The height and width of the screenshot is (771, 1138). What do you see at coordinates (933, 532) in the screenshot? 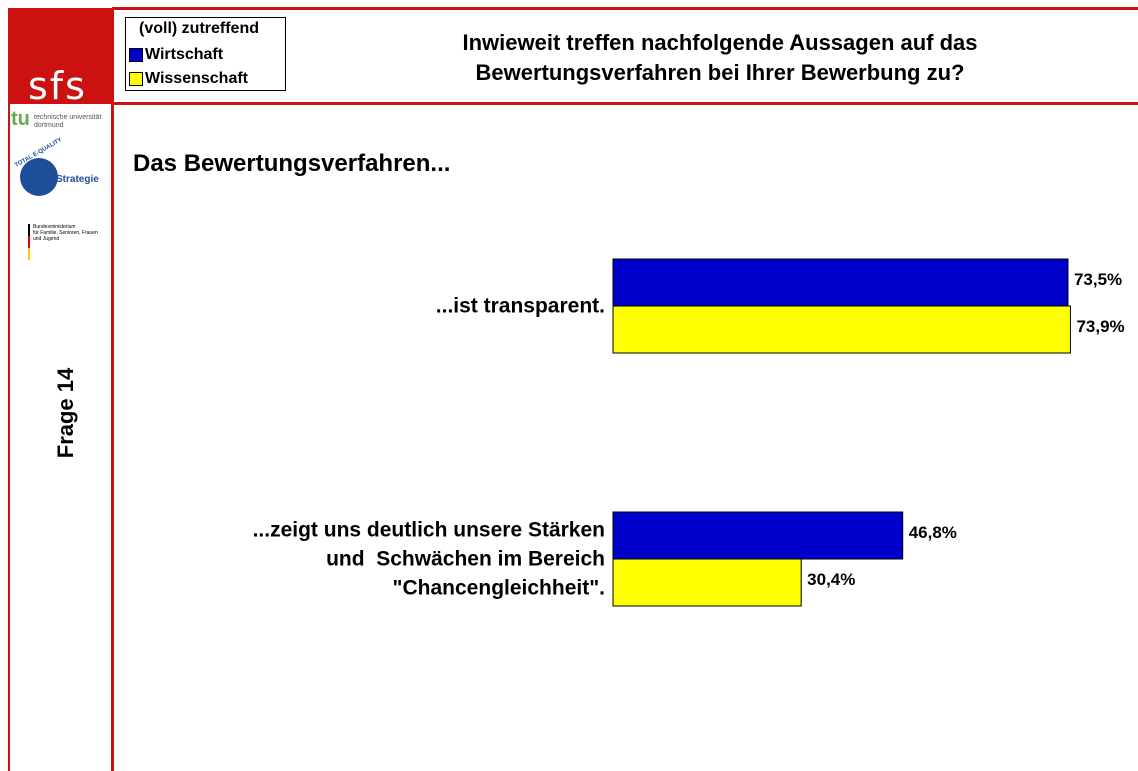
I see `value-label: 46,8%` at bounding box center [933, 532].